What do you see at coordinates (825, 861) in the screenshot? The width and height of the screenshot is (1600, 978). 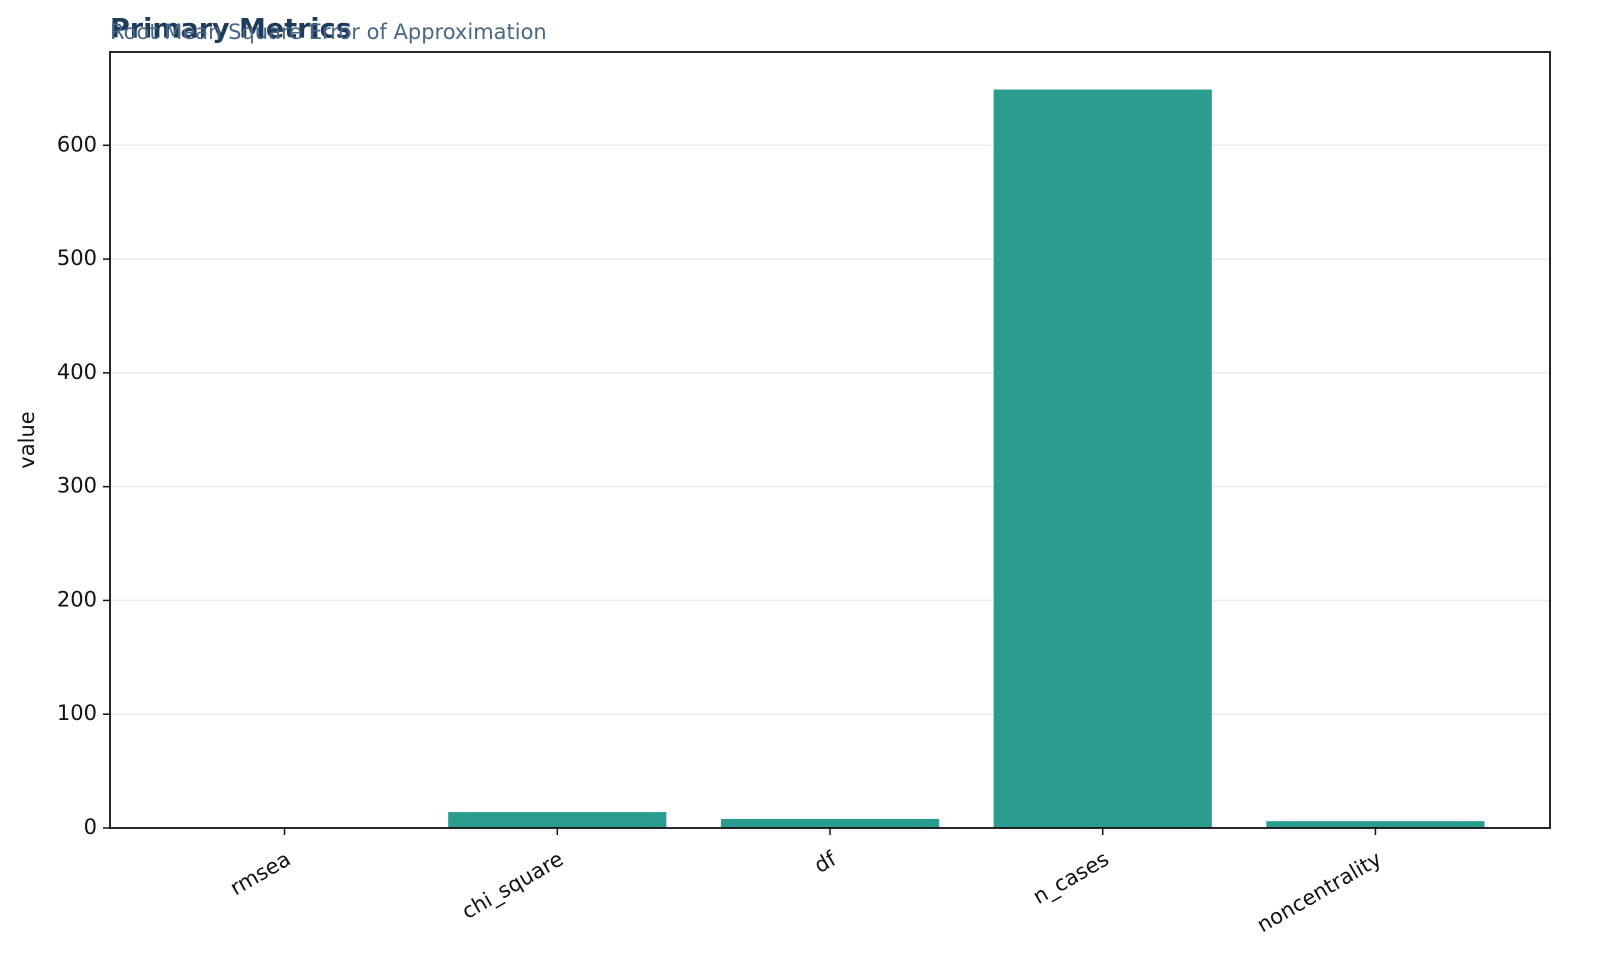 I see `x-tick-label: df` at bounding box center [825, 861].